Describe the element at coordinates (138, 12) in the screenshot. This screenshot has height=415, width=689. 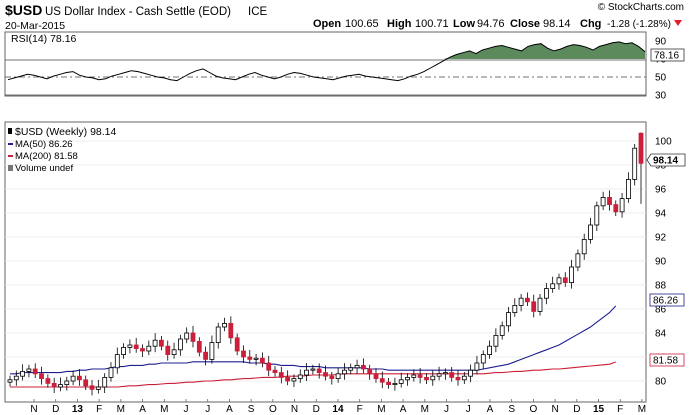
I see `chart-description: US Dollar Index - Cash Settle (EOD)` at that location.